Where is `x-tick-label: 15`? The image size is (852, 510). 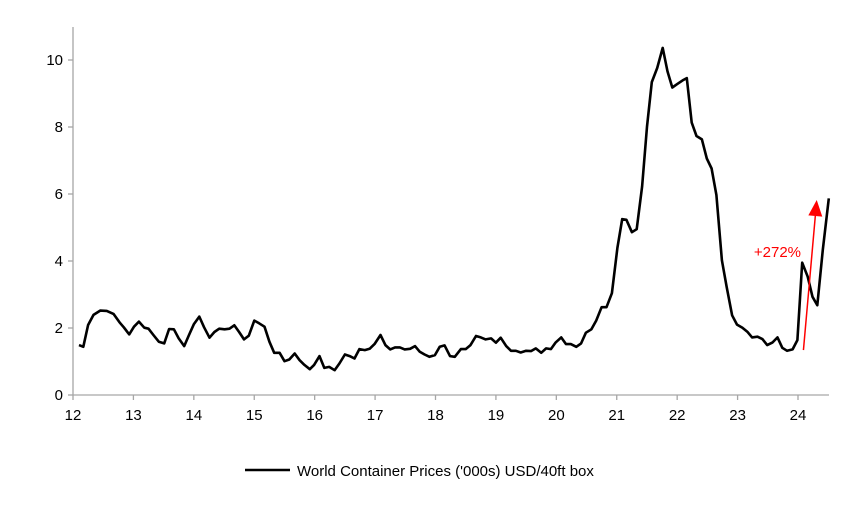 x-tick-label: 15 is located at coordinates (254, 415).